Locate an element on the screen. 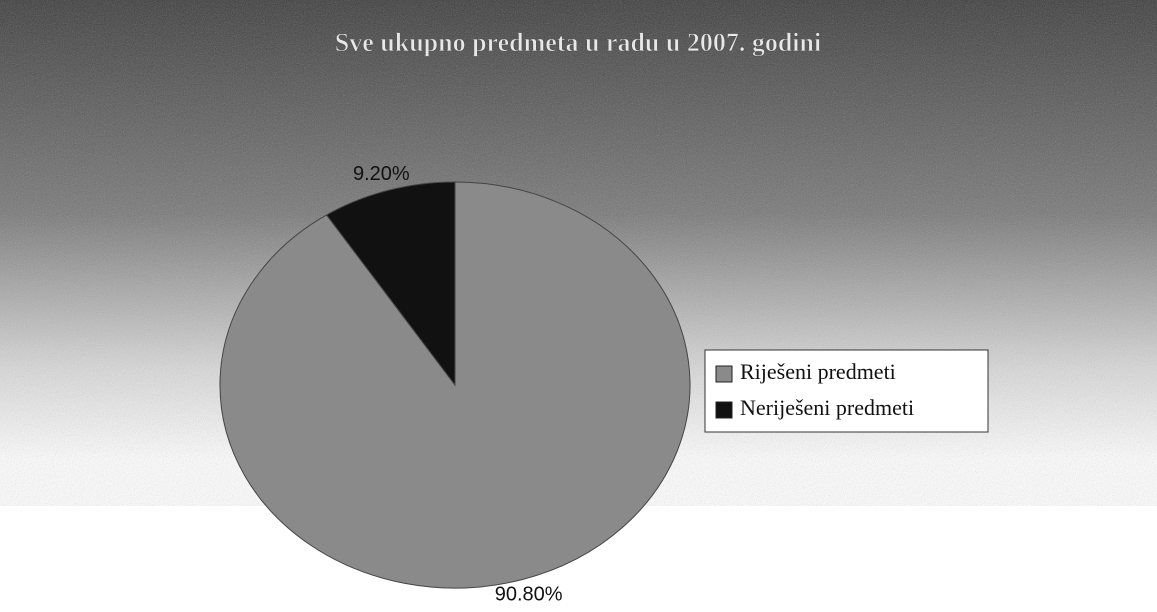 This screenshot has width=1157, height=612. data-label: 90.80% is located at coordinates (529, 594).